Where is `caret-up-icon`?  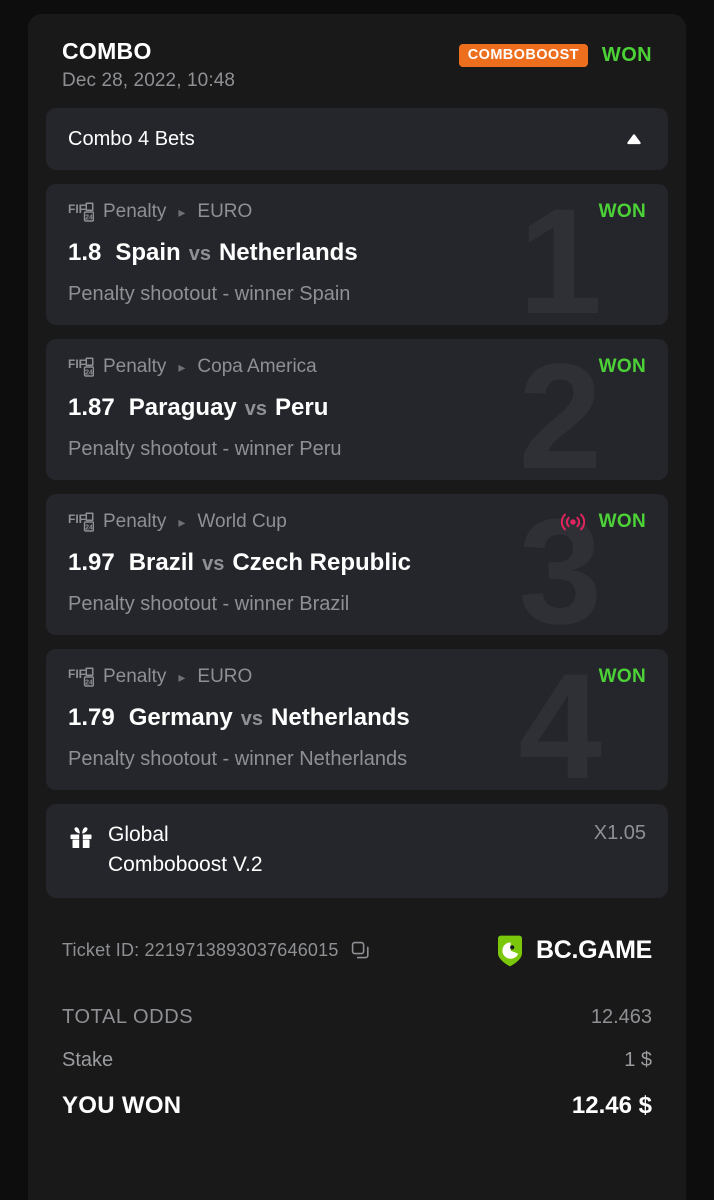 caret-up-icon is located at coordinates (634, 139).